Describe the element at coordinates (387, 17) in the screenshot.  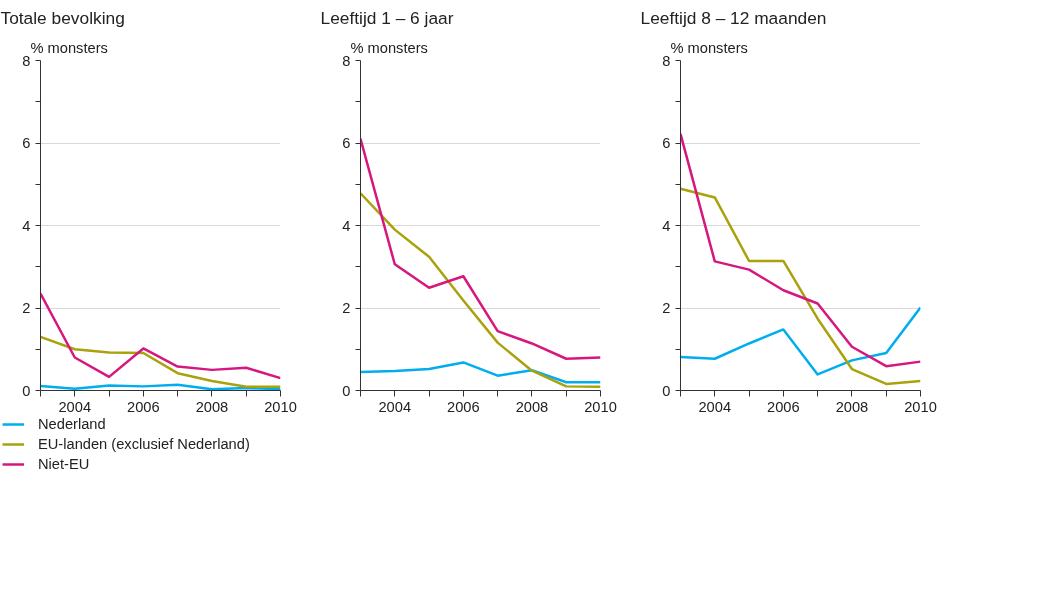
I see `chart-title: Leeftijd 1 – 6 jaar` at that location.